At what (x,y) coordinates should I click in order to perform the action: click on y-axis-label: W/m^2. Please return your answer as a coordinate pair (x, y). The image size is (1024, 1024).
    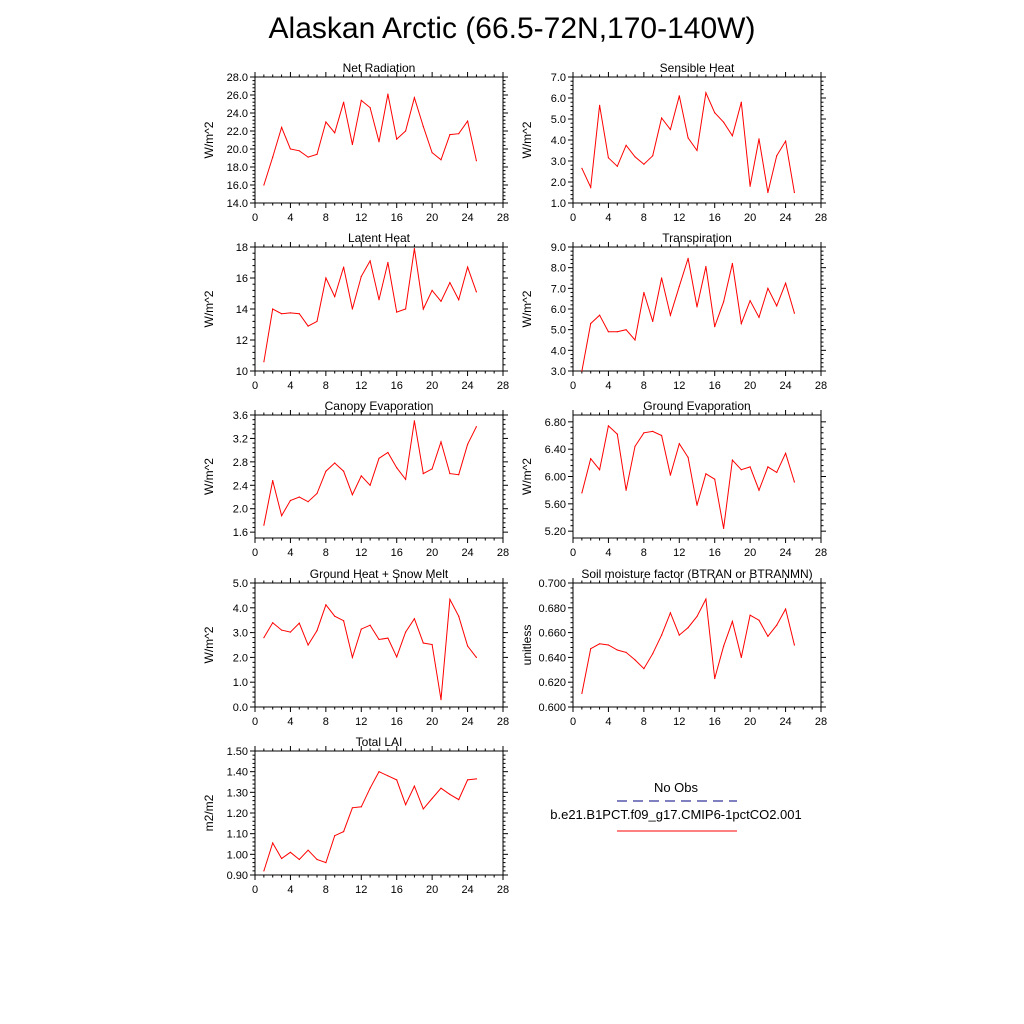
    Looking at the image, I should click on (209, 308).